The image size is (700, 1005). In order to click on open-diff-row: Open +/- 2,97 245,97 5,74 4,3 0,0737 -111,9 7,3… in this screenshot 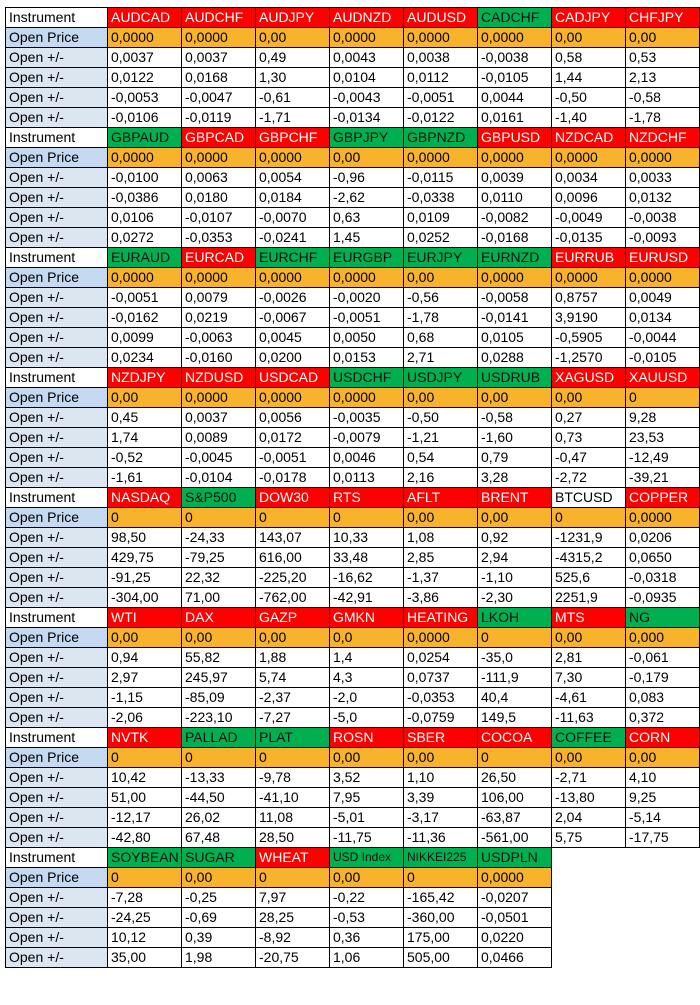, I will do `click(352, 677)`.